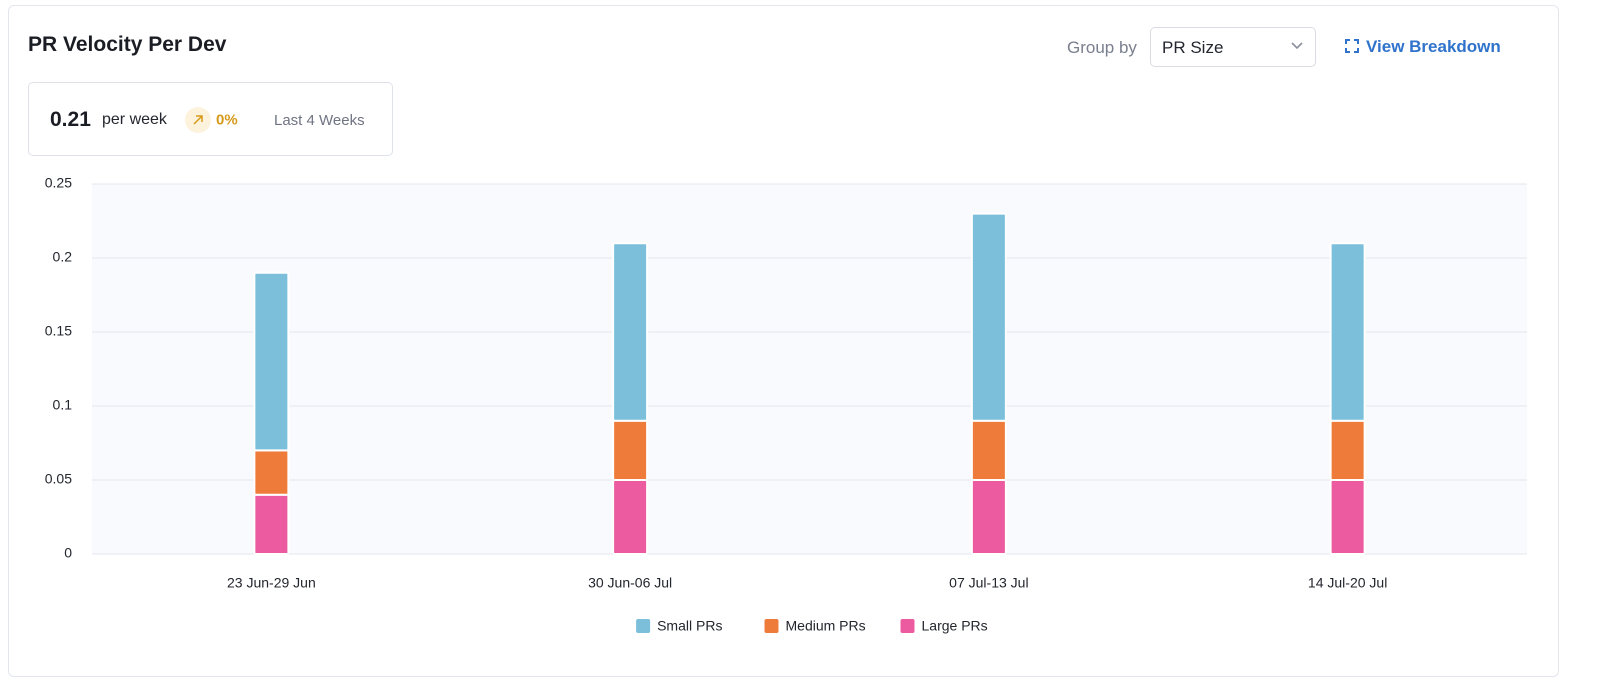 This screenshot has width=1600, height=699. What do you see at coordinates (826, 626) in the screenshot?
I see `legend-label: Medium PRs` at bounding box center [826, 626].